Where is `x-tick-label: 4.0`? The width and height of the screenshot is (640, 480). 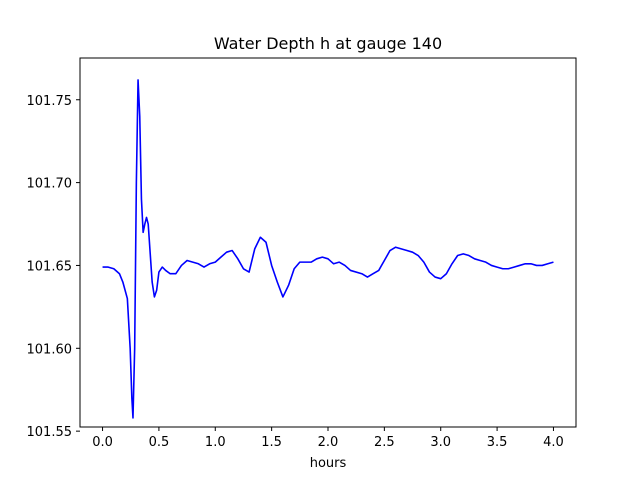 x-tick-label: 4.0 is located at coordinates (553, 442).